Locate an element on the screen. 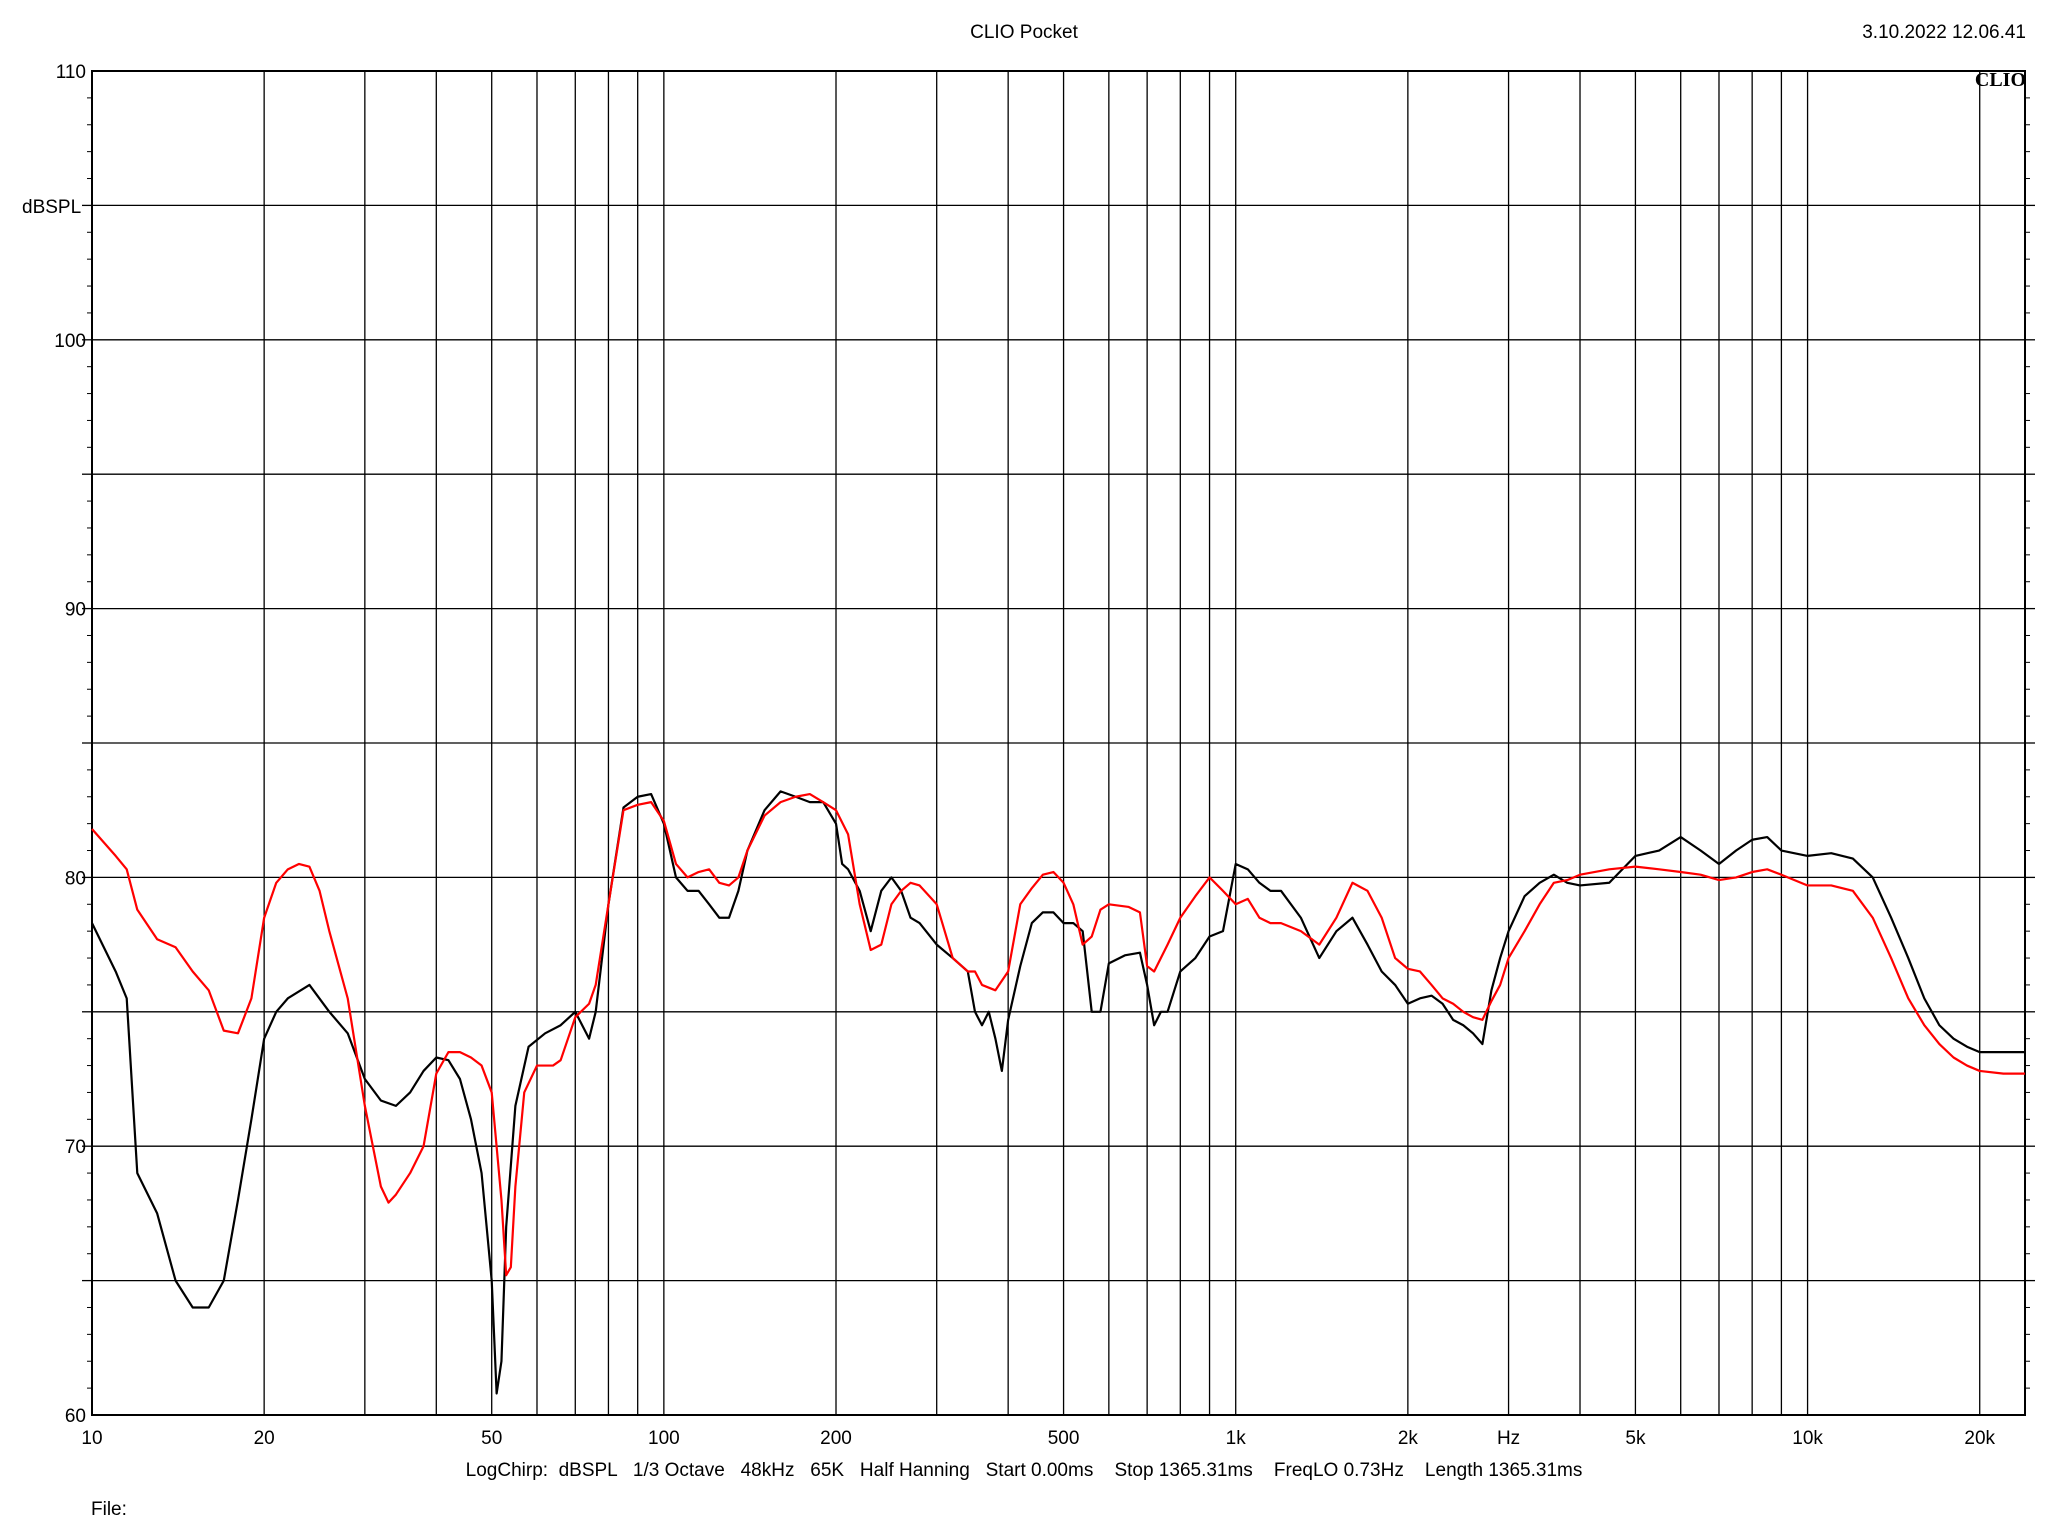 This screenshot has height=1536, width=2048. app-title: CLIO Pocket is located at coordinates (1024, 32).